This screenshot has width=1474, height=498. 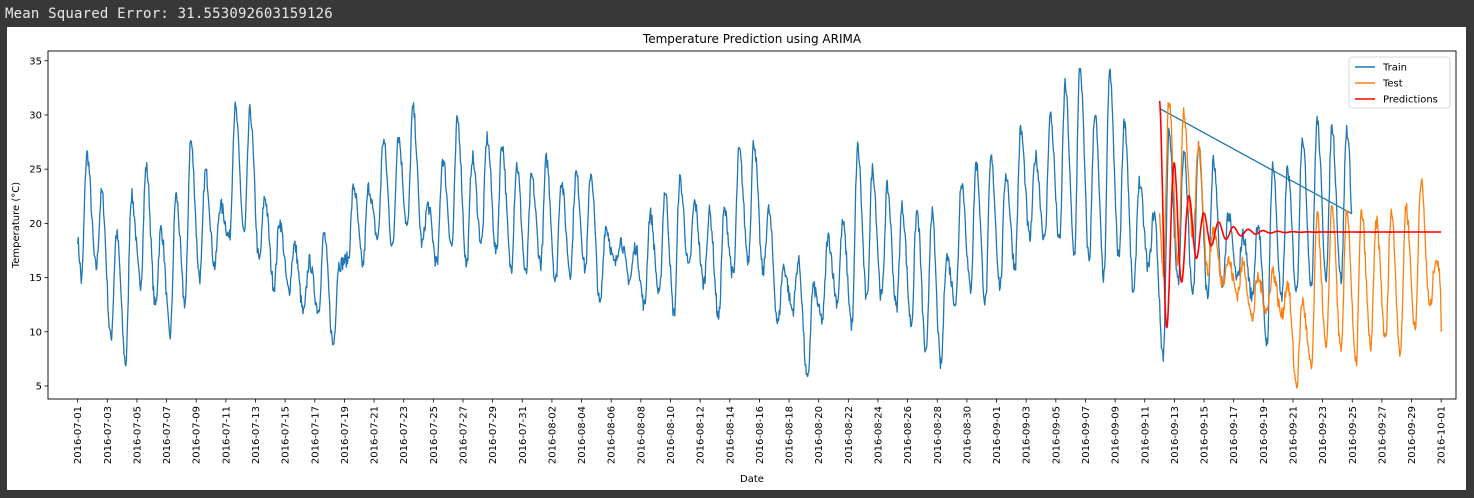 I want to click on y-tick-label: 10, so click(x=35, y=332).